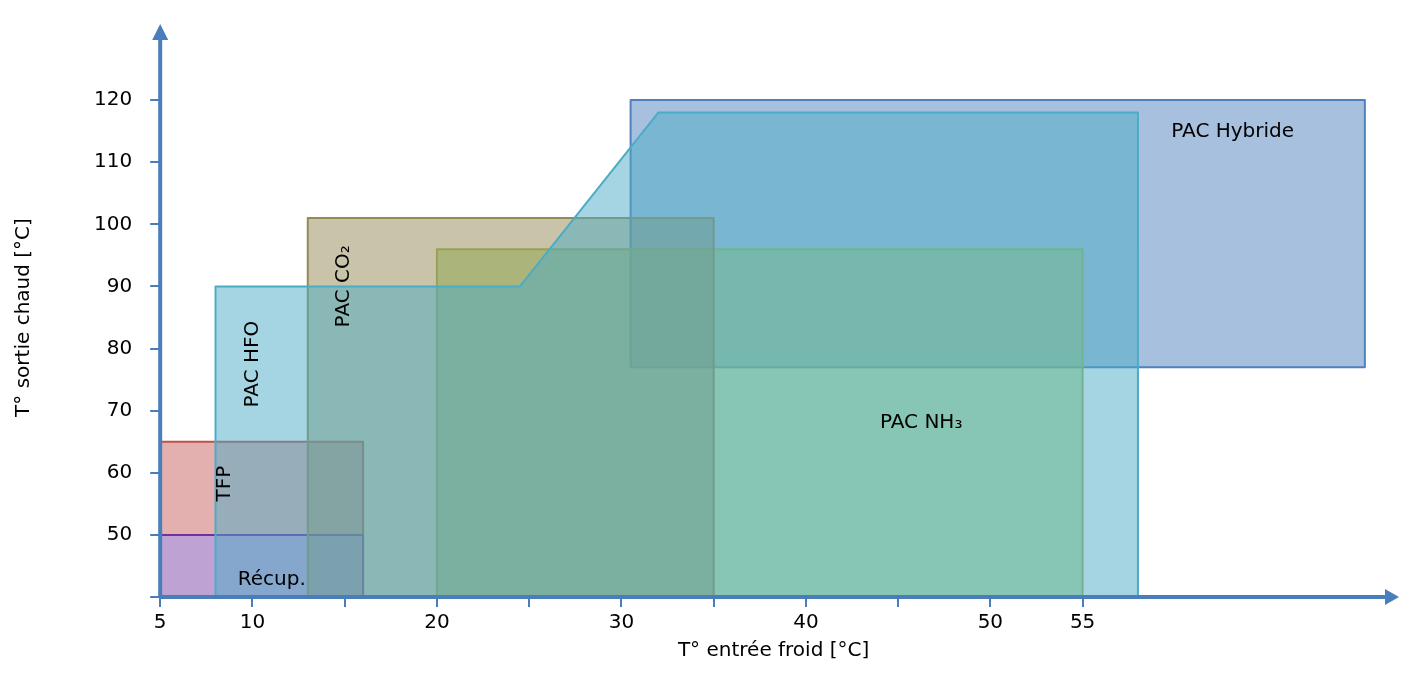 This screenshot has height=673, width=1415. What do you see at coordinates (252, 621) in the screenshot?
I see `x-tick-label: 10` at bounding box center [252, 621].